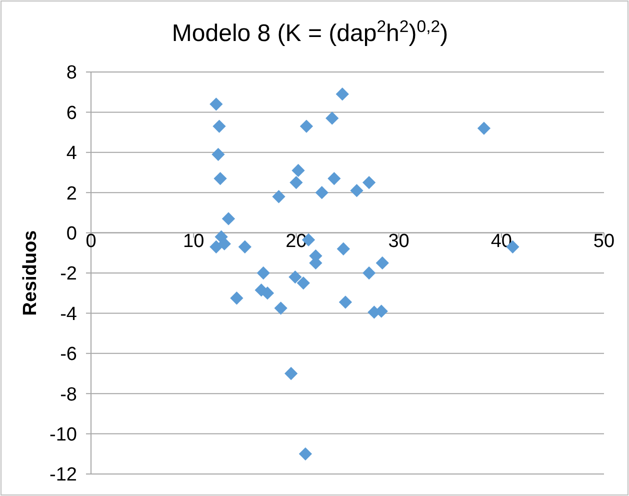 The height and width of the screenshot is (496, 629). I want to click on x-tick-label: 0, so click(91, 241).